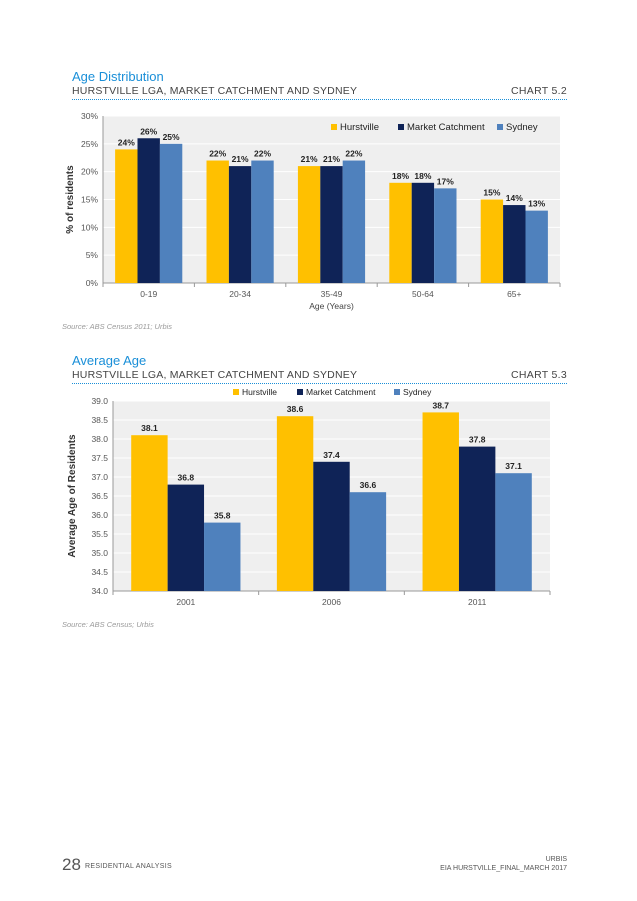 The width and height of the screenshot is (637, 901). Describe the element at coordinates (99, 420) in the screenshot. I see `y-tick-label: 38.5` at that location.